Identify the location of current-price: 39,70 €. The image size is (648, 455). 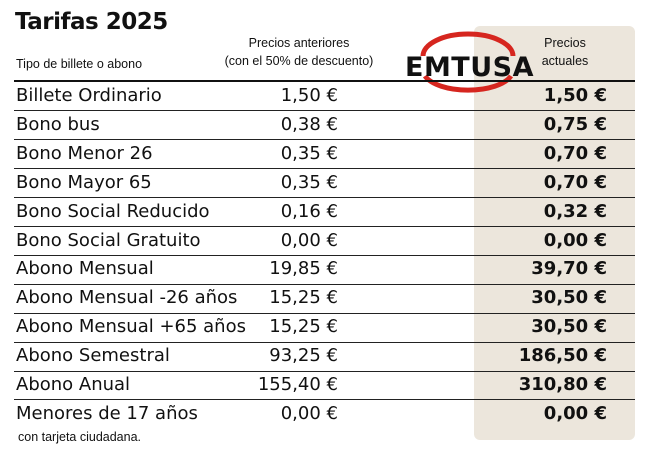
(569, 269).